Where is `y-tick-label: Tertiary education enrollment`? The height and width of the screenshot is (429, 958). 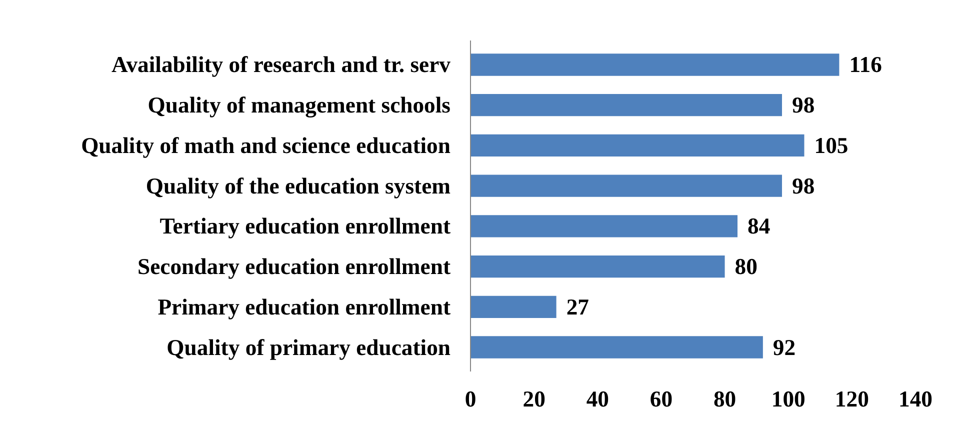
y-tick-label: Tertiary education enrollment is located at coordinates (305, 226).